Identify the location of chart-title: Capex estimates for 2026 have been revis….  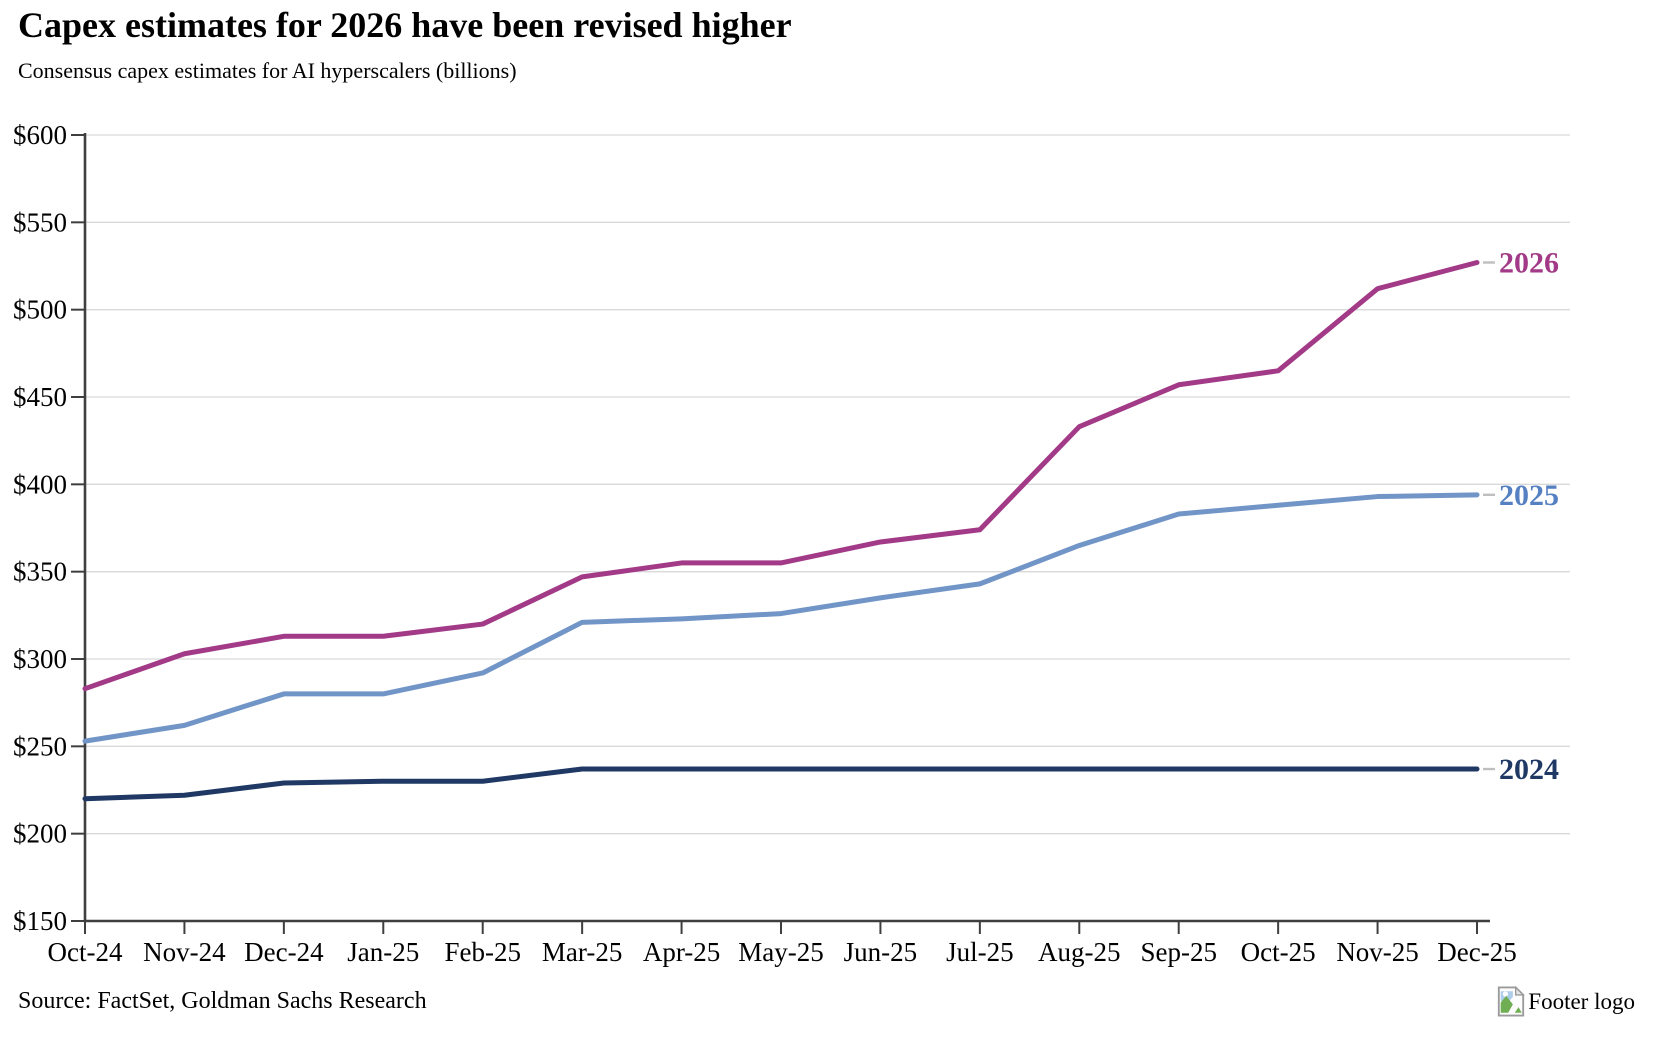
(405, 25).